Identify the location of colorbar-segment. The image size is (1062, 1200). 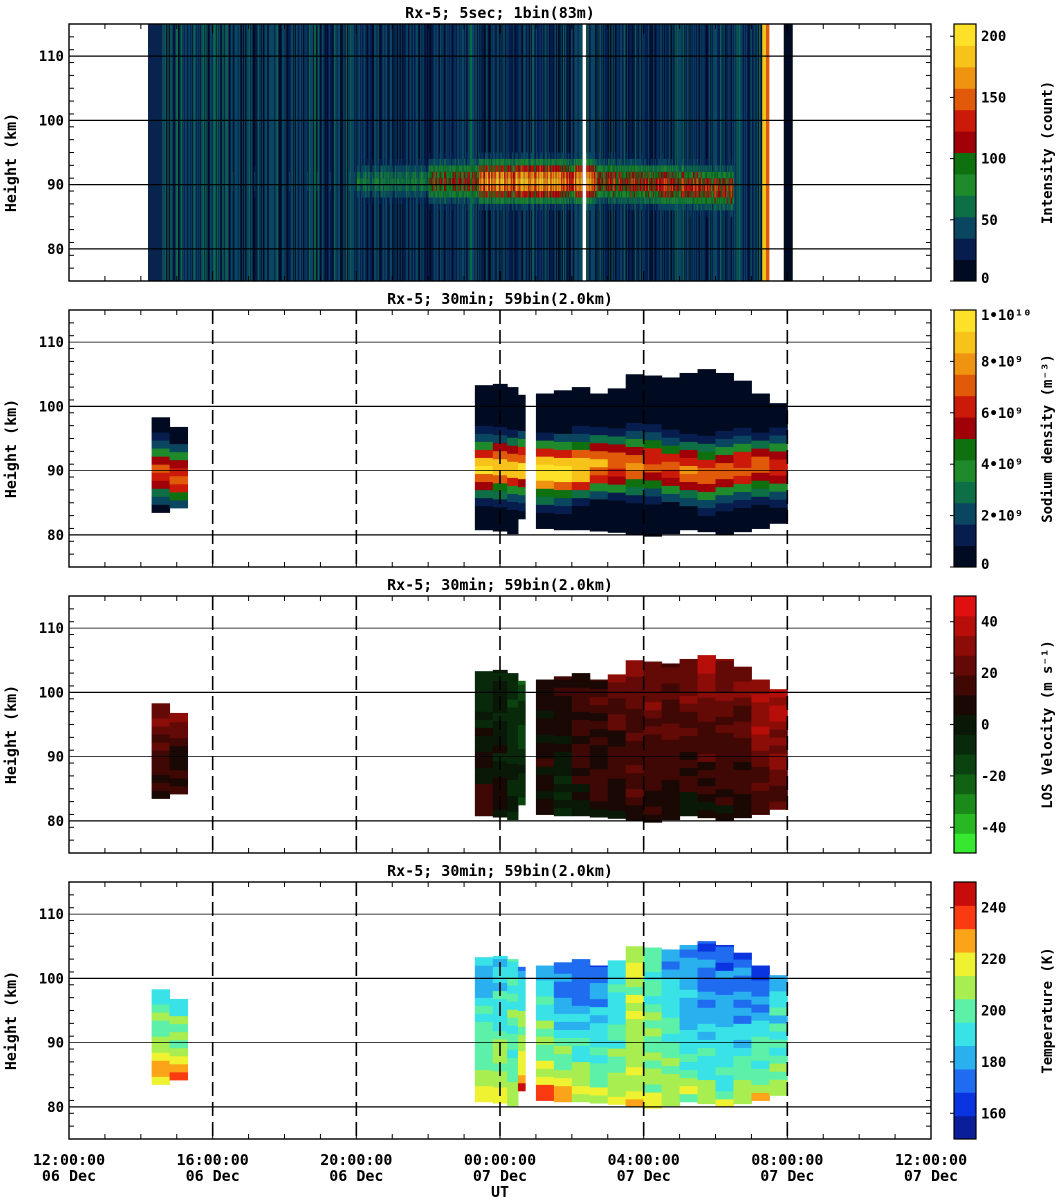
(965, 665).